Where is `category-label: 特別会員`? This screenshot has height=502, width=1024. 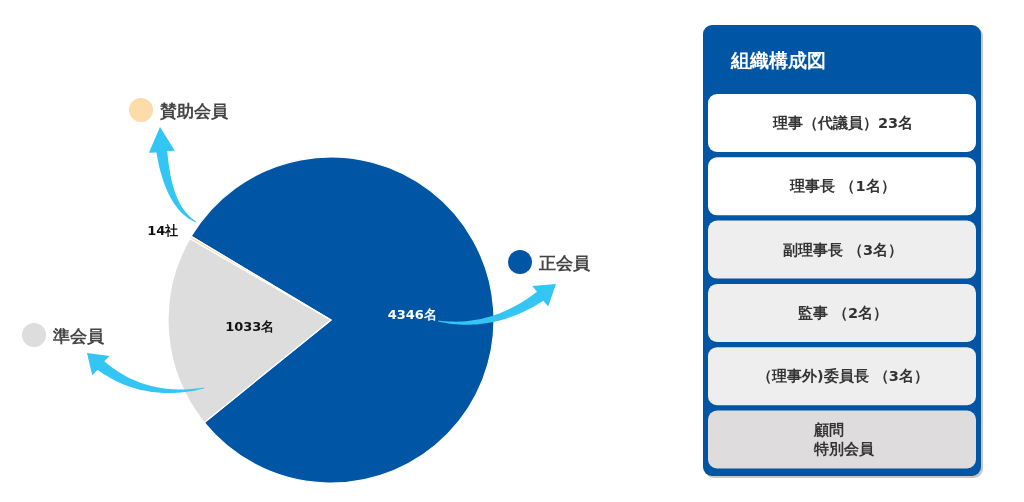
category-label: 特別会員 is located at coordinates (844, 449).